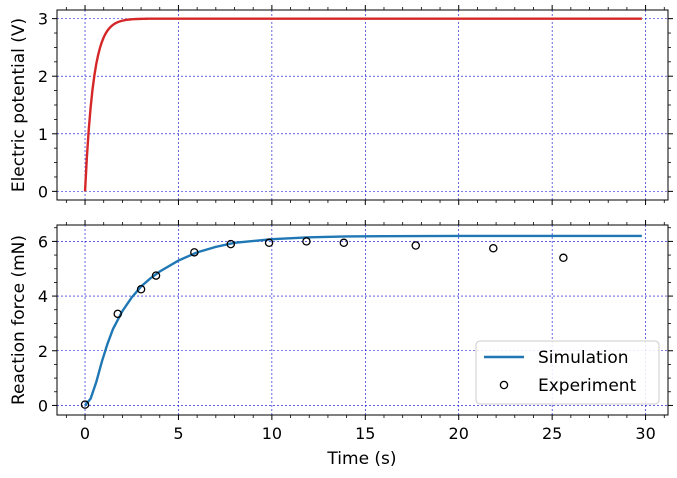 This screenshot has width=677, height=478. What do you see at coordinates (19, 320) in the screenshot?
I see `force-y-axis-label: Reaction force (mN)` at bounding box center [19, 320].